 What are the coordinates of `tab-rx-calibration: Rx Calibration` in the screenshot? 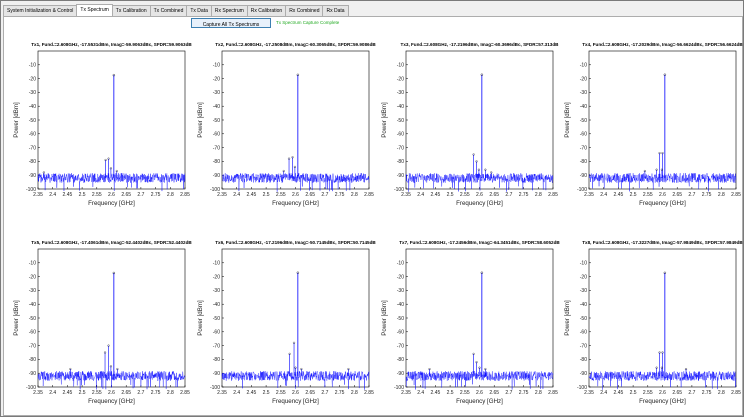 It's located at (266, 10).